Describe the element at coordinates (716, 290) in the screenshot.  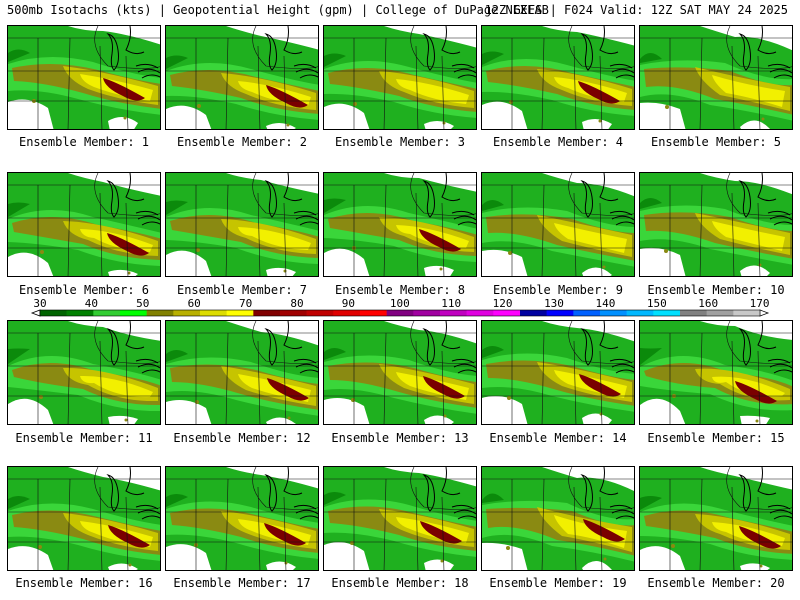
I see `ensemble-member-label: Ensemble Member: 10` at that location.